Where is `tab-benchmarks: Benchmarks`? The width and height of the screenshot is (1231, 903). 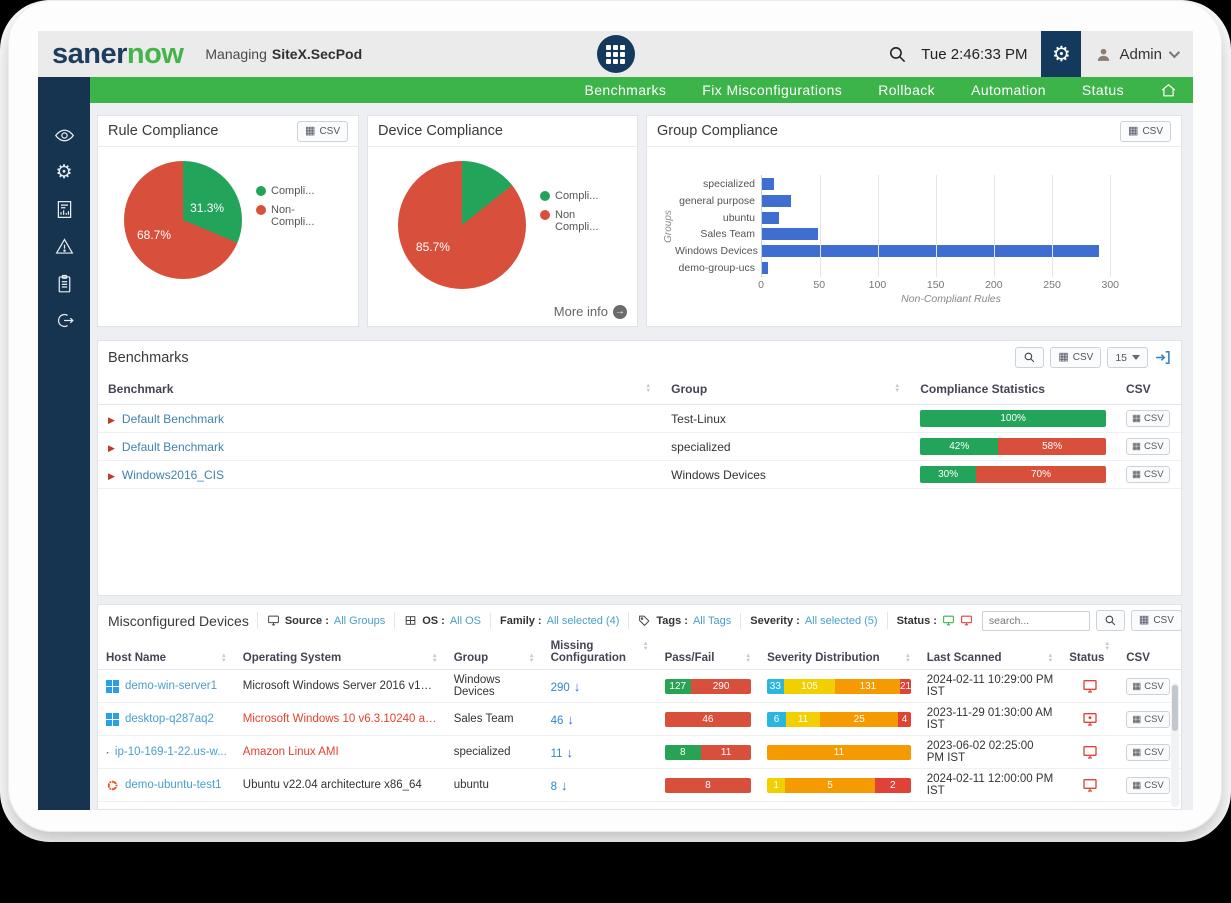
tab-benchmarks: Benchmarks is located at coordinates (625, 90).